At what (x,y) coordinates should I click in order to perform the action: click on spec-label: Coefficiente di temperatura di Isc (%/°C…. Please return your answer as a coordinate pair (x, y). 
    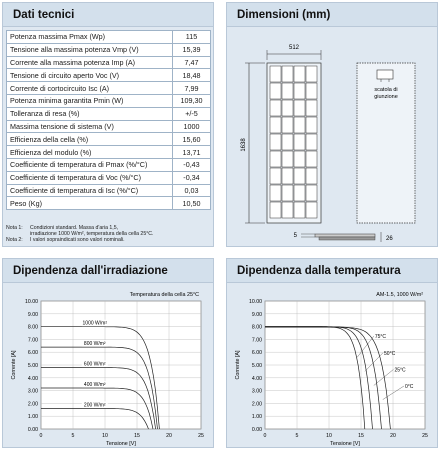
    Looking at the image, I should click on (89, 190).